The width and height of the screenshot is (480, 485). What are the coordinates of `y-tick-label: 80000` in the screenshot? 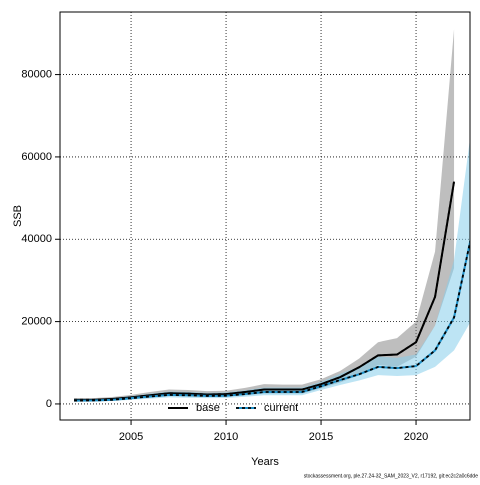 It's located at (36, 74).